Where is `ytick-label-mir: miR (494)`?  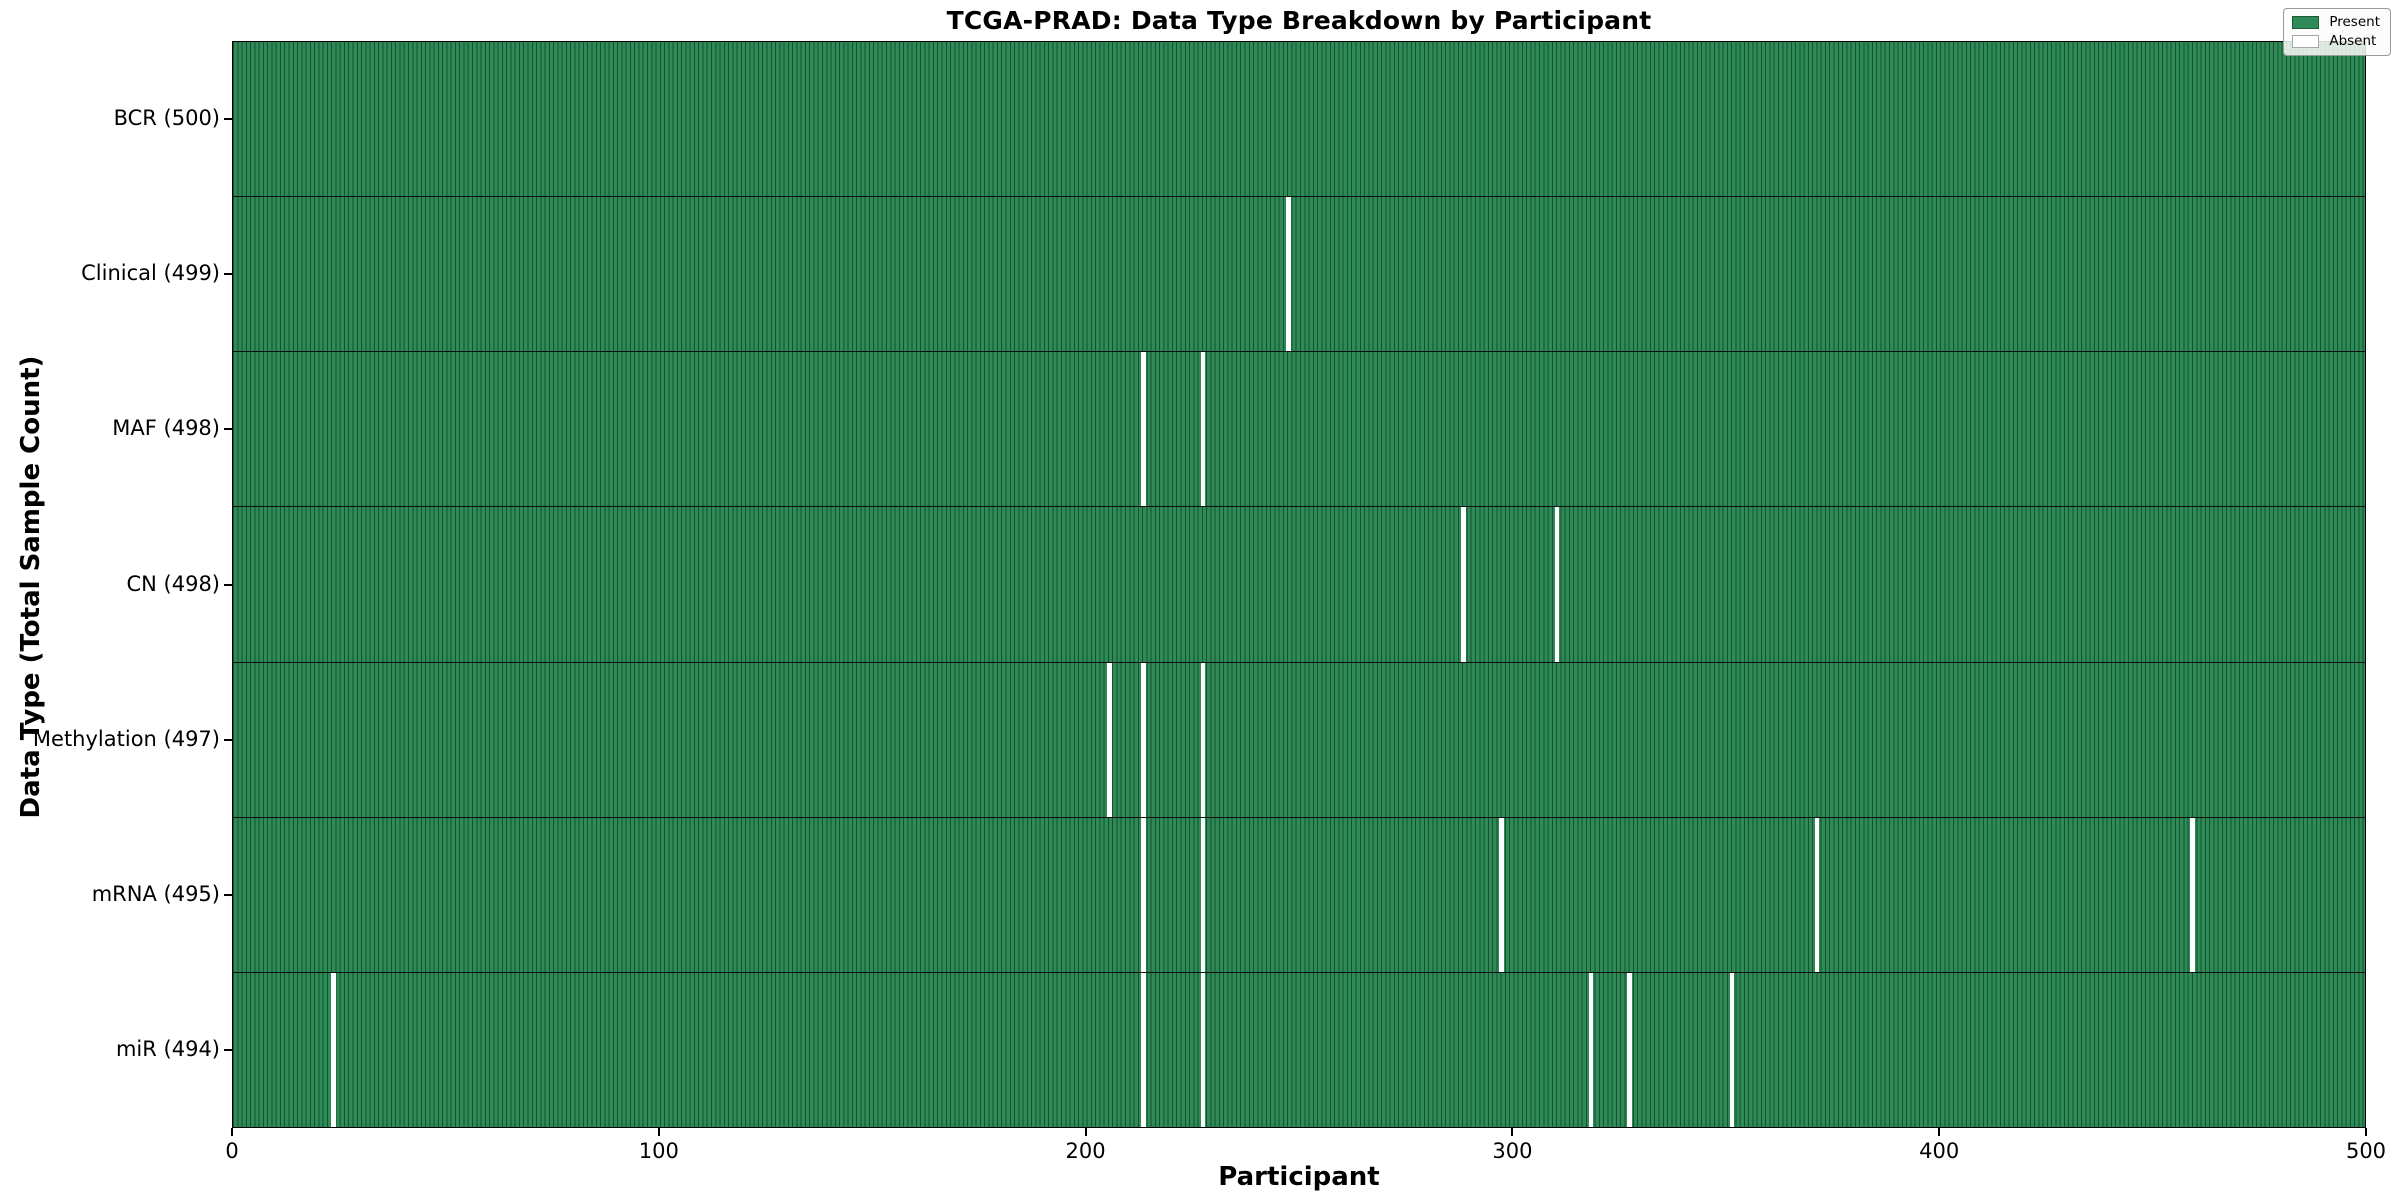
ytick-label-mir: miR (494) is located at coordinates (167, 1049).